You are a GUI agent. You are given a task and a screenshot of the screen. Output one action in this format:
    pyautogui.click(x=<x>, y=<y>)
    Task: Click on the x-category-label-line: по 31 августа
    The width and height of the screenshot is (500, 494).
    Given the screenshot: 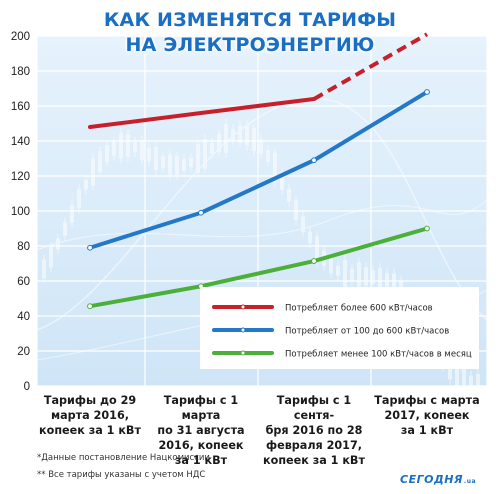 What is the action you would take?
    pyautogui.click(x=201, y=430)
    